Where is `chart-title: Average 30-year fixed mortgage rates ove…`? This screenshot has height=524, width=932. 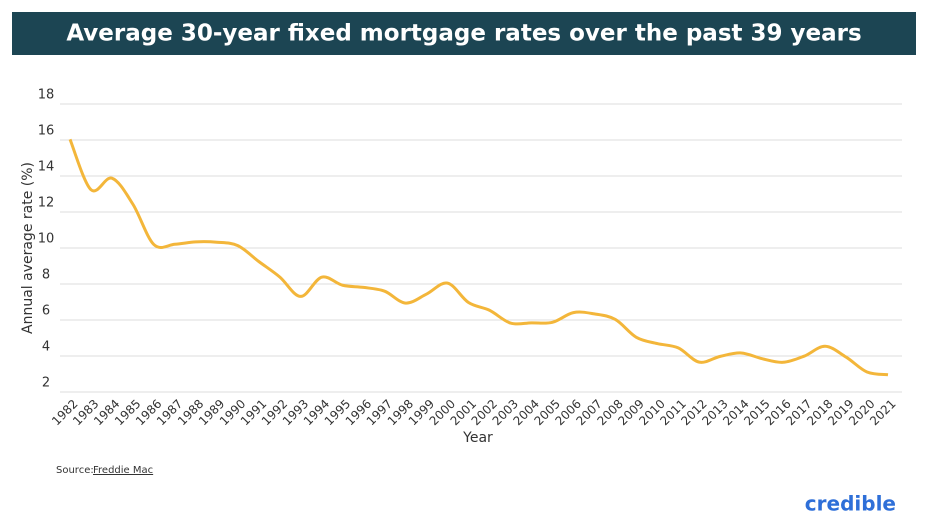 chart-title: Average 30-year fixed mortgage rates ove… is located at coordinates (463, 34).